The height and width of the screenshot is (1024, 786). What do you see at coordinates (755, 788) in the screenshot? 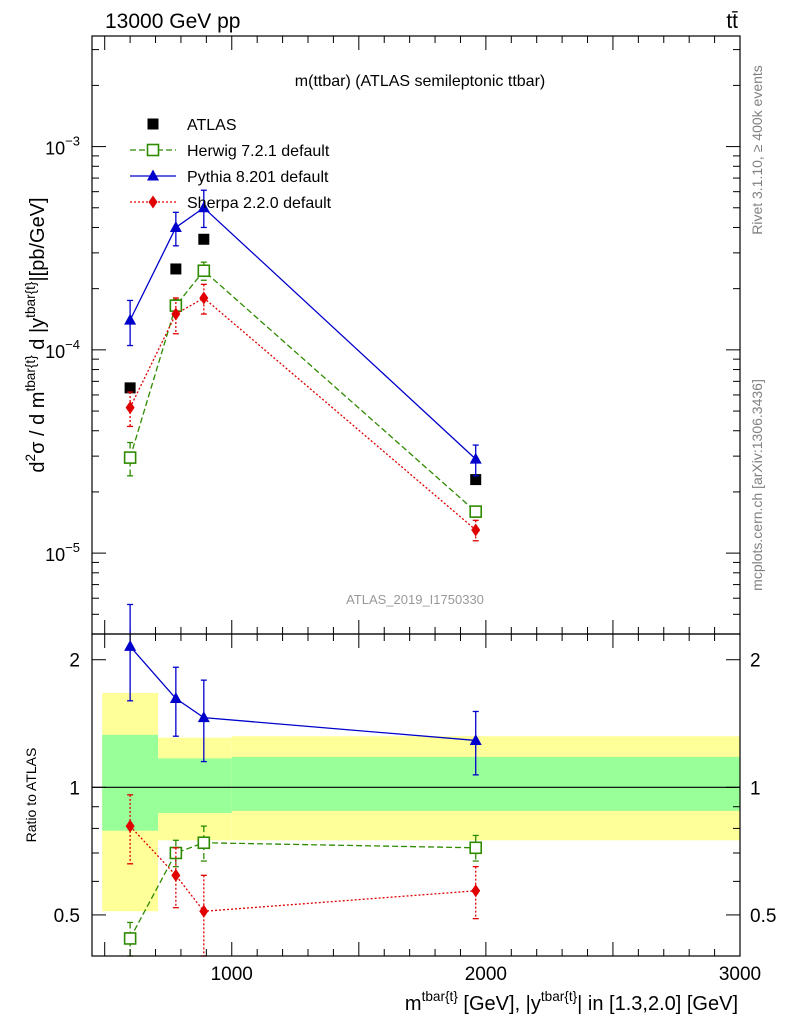
I see `ratio-y-tick-label-right: 1` at bounding box center [755, 788].